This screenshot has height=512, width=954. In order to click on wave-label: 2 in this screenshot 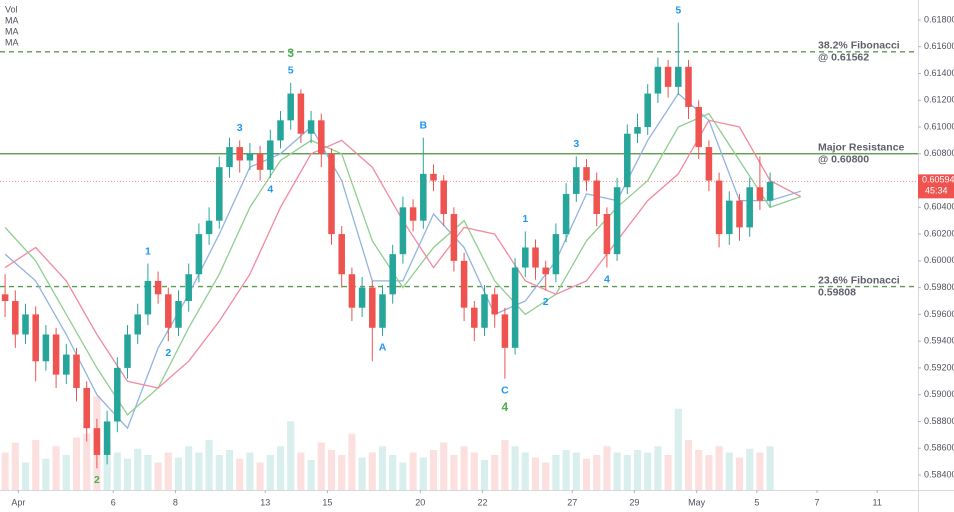, I will do `click(168, 353)`.